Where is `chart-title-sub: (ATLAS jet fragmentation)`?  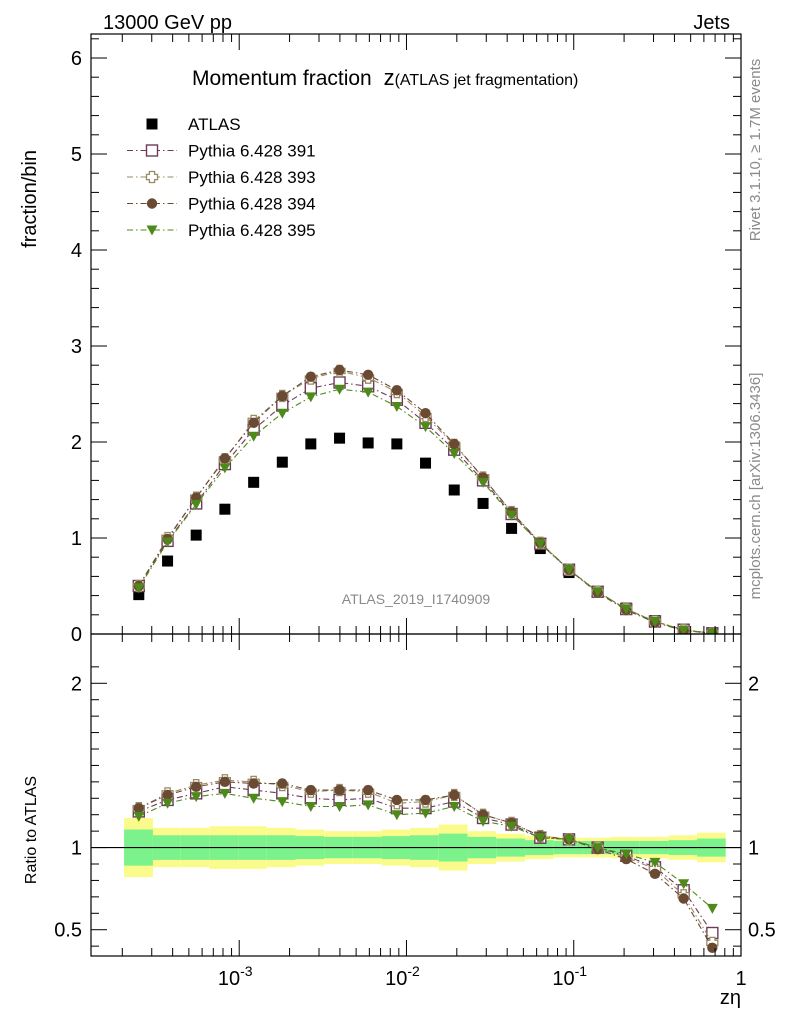
chart-title-sub: (ATLAS jet fragmentation) is located at coordinates (487, 80).